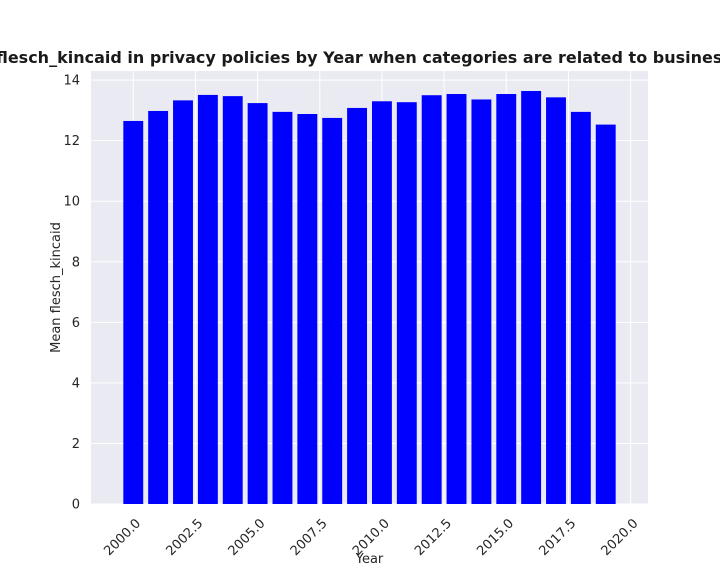 The image size is (720, 576). I want to click on bar-2008, so click(332, 310).